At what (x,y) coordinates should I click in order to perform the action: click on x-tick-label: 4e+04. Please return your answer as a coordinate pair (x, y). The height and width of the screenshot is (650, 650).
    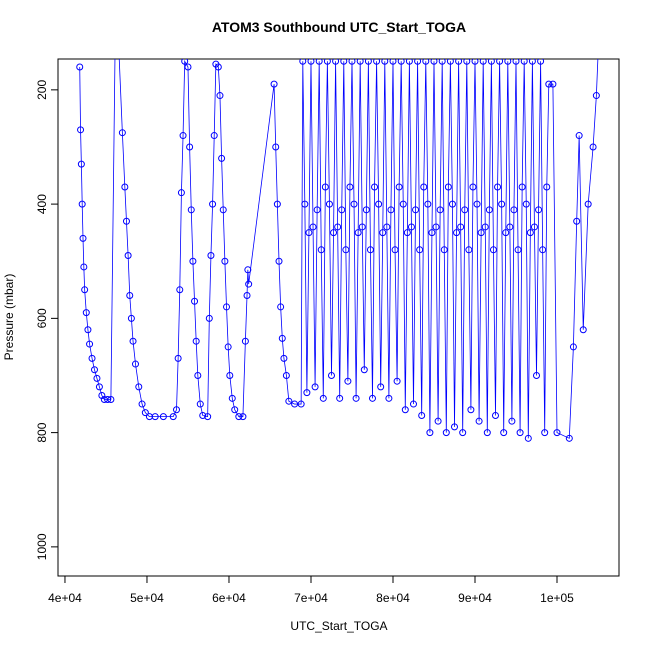
    Looking at the image, I should click on (65, 598).